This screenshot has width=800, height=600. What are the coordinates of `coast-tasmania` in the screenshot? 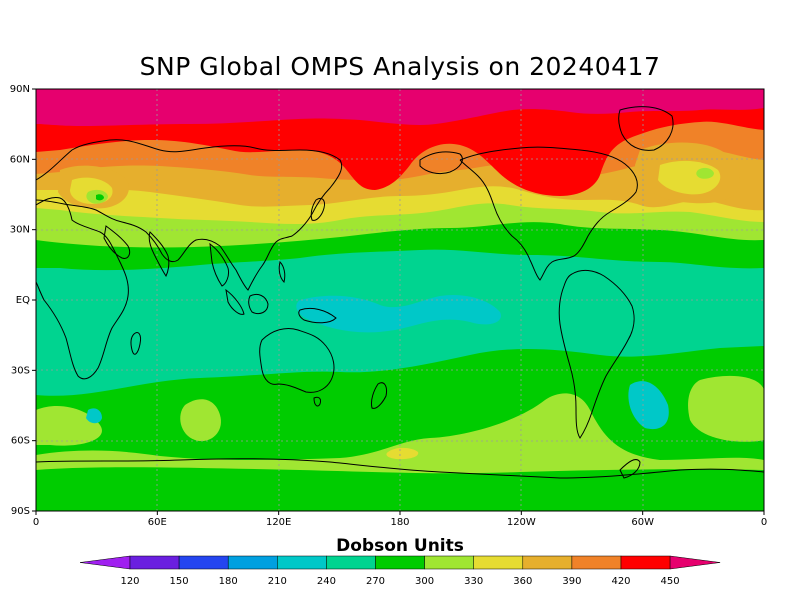 It's located at (317, 401).